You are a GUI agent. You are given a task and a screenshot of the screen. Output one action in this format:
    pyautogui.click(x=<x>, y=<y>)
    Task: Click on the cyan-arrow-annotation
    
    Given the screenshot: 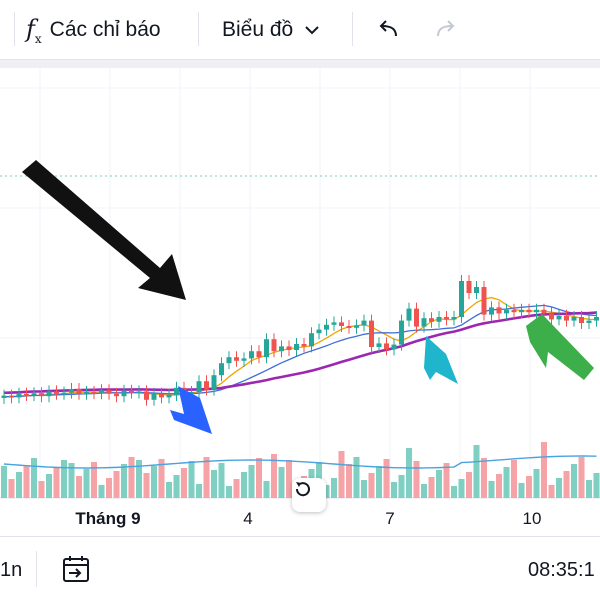 What is the action you would take?
    pyautogui.click(x=441, y=360)
    